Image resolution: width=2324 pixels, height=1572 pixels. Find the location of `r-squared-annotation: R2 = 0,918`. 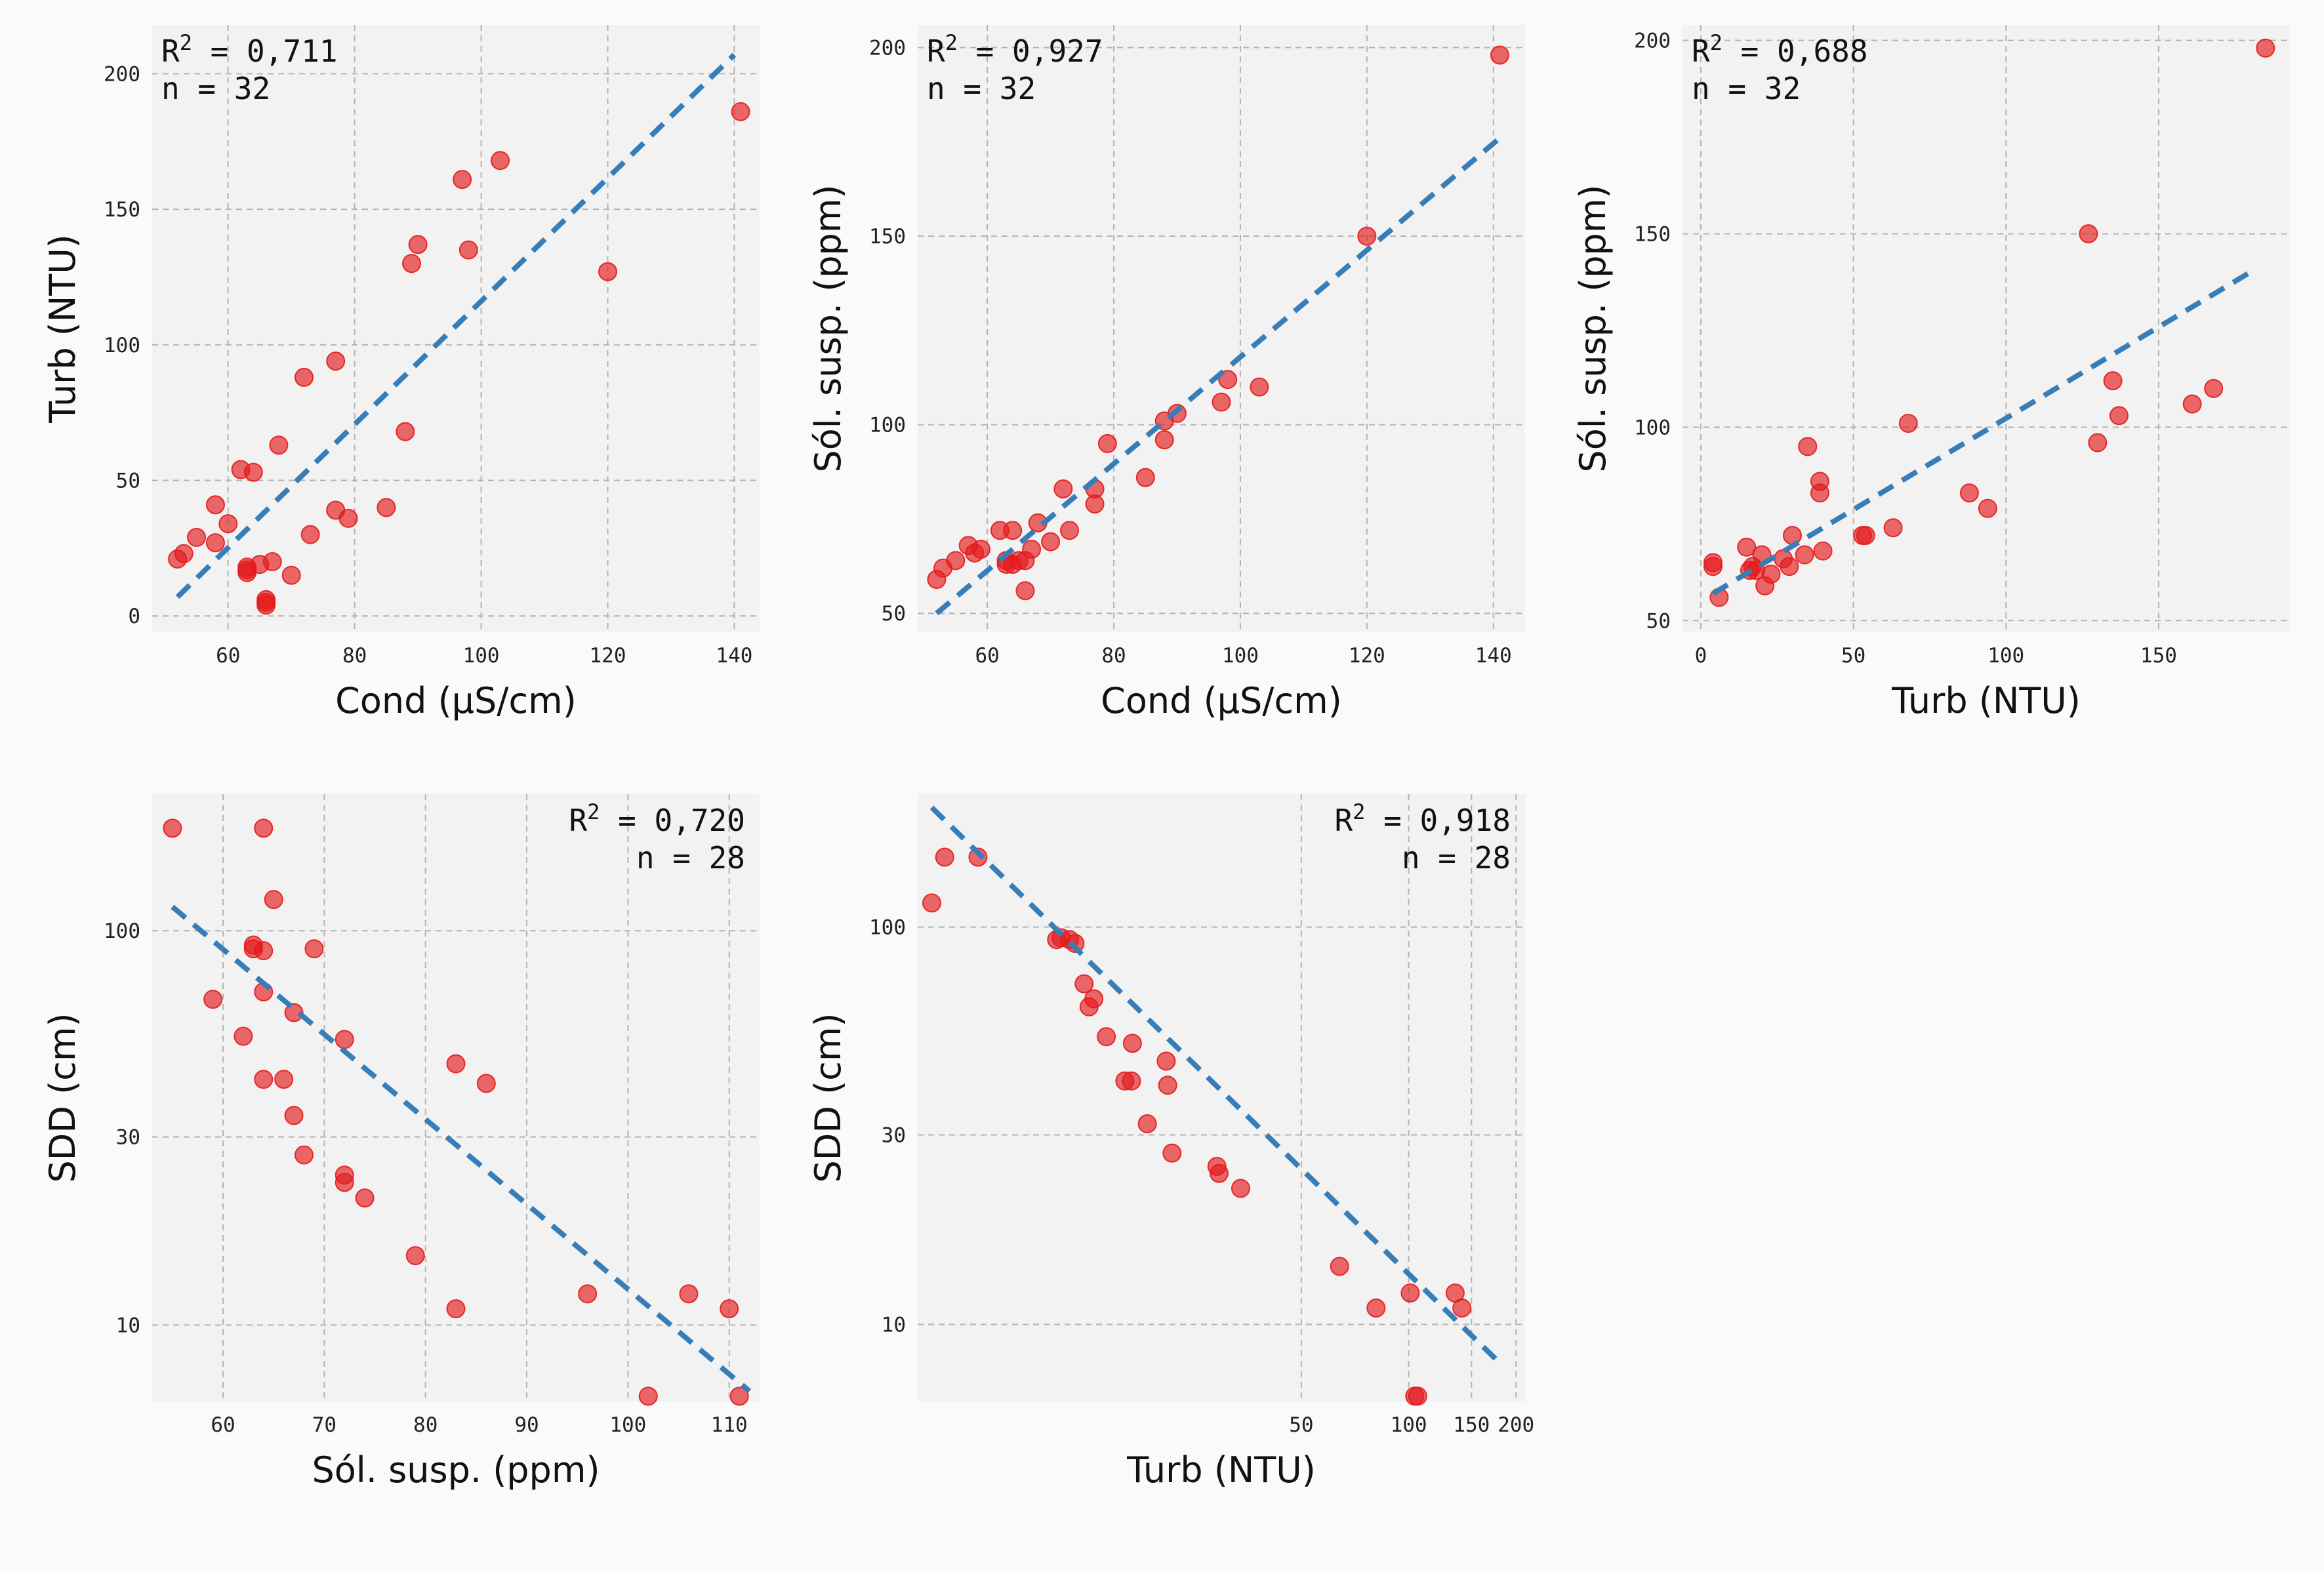

r-squared-annotation: R2 = 0,918 is located at coordinates (1422, 818).